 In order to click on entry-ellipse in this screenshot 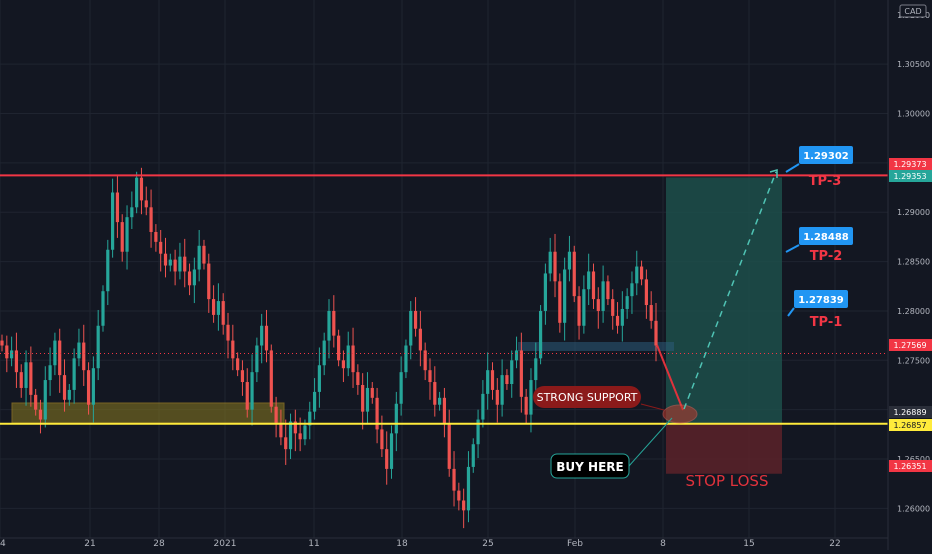, I will do `click(680, 414)`.